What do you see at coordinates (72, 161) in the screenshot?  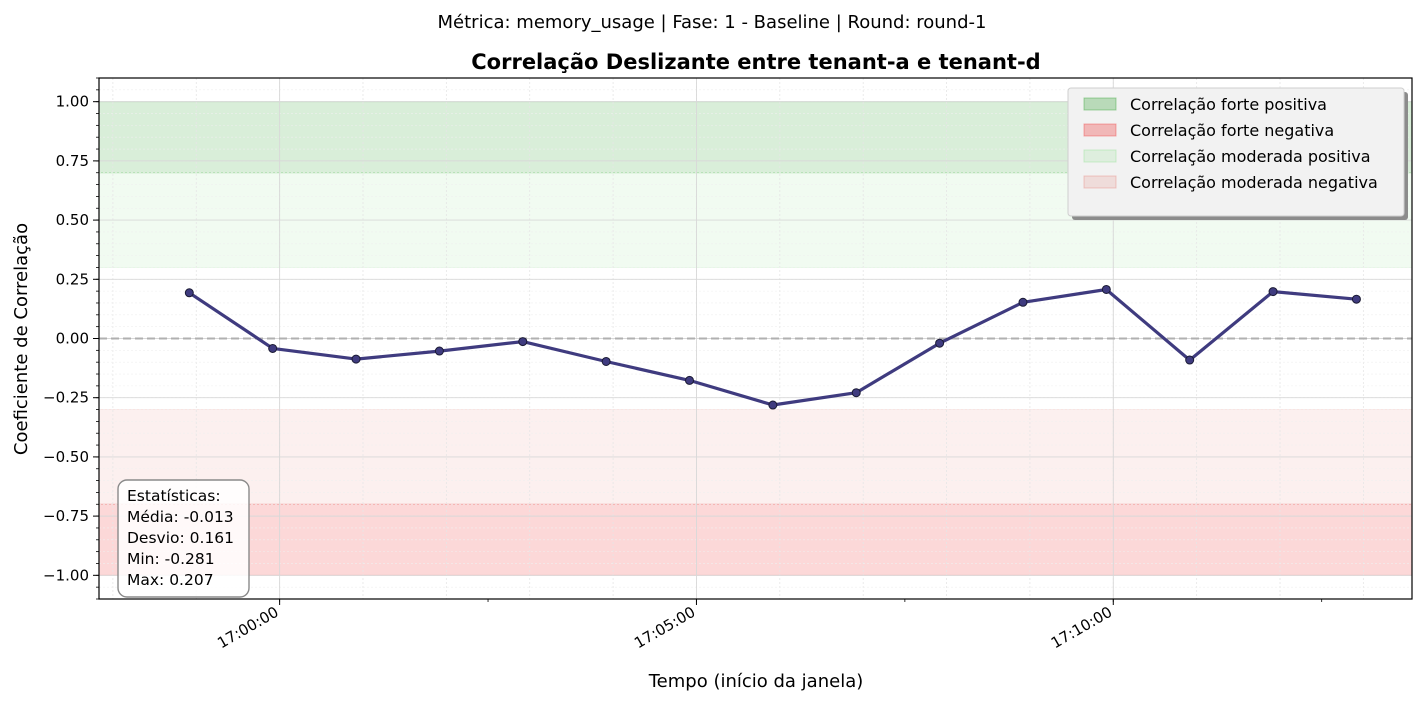 I see `y-tick-label: 0.75` at bounding box center [72, 161].